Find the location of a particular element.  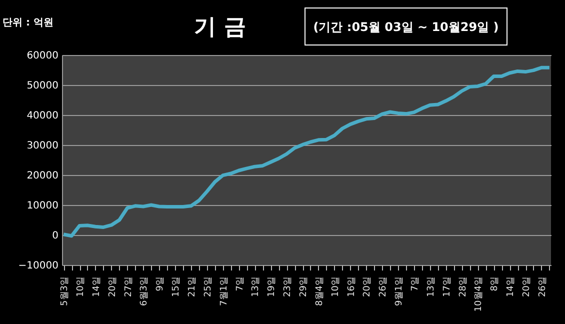

x-tick-label: 29일 is located at coordinates (304, 286).